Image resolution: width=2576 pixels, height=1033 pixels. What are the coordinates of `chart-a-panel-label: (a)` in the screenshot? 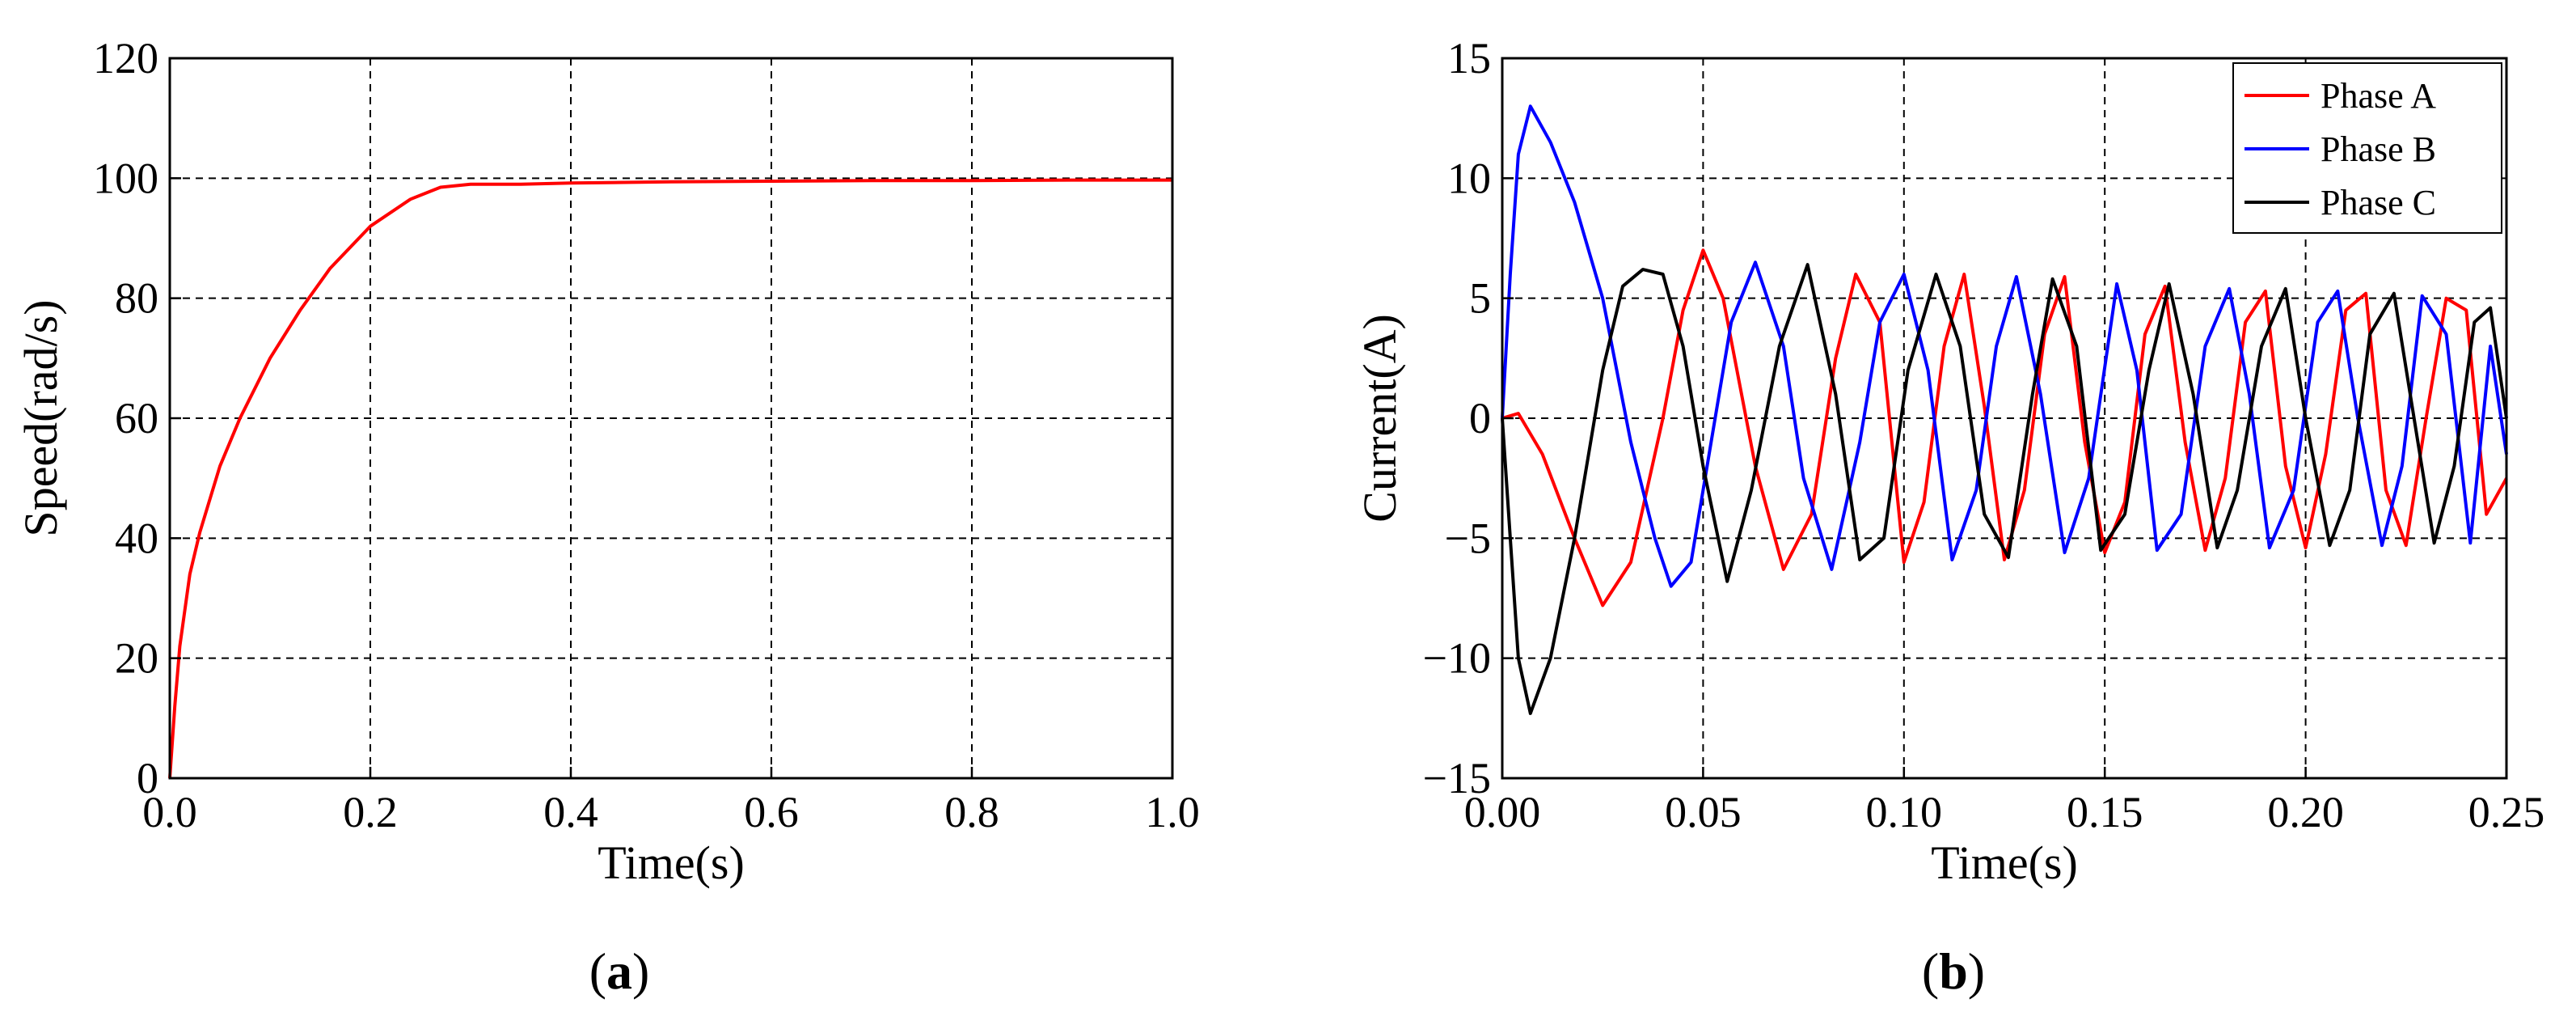 It's located at (619, 971).